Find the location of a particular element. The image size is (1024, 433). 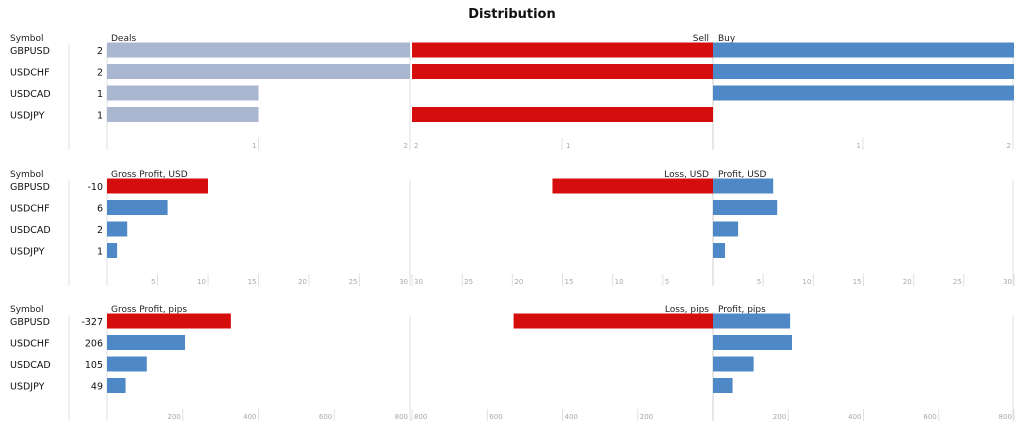

right-panel-pos-label: Profit, USD is located at coordinates (742, 175).